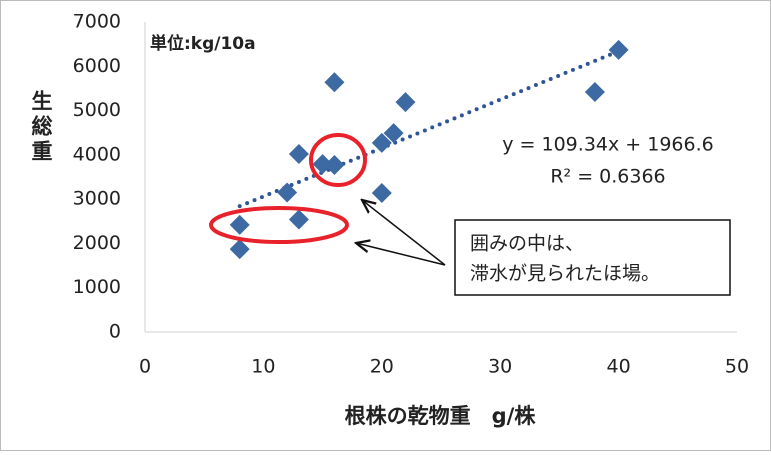  Describe the element at coordinates (203, 43) in the screenshot. I see `unit-note: 単位:kg/10a` at that location.